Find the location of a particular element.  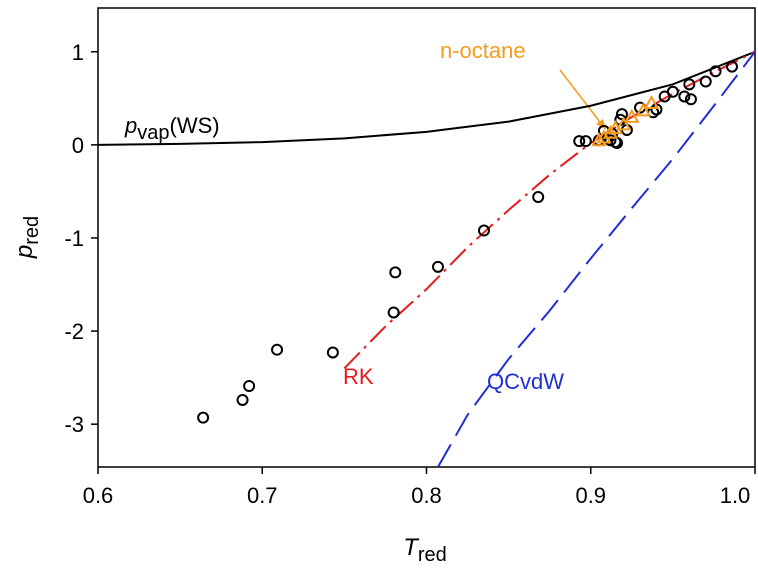

x-tick-label: 0.6 is located at coordinates (98, 495).